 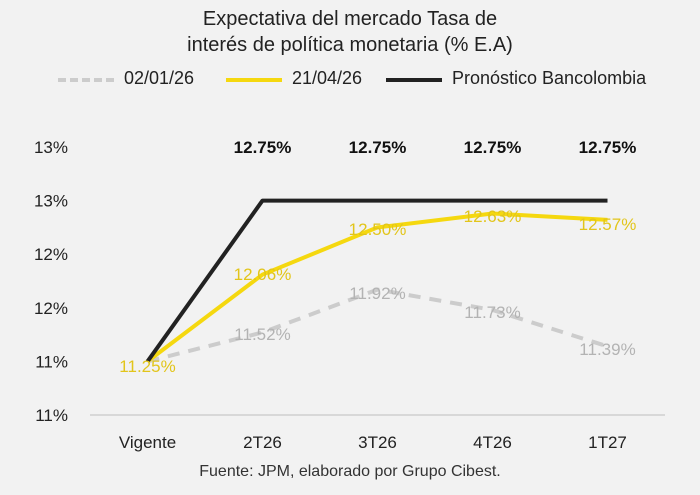 What do you see at coordinates (262, 334) in the screenshot?
I see `data-label: 11.52%` at bounding box center [262, 334].